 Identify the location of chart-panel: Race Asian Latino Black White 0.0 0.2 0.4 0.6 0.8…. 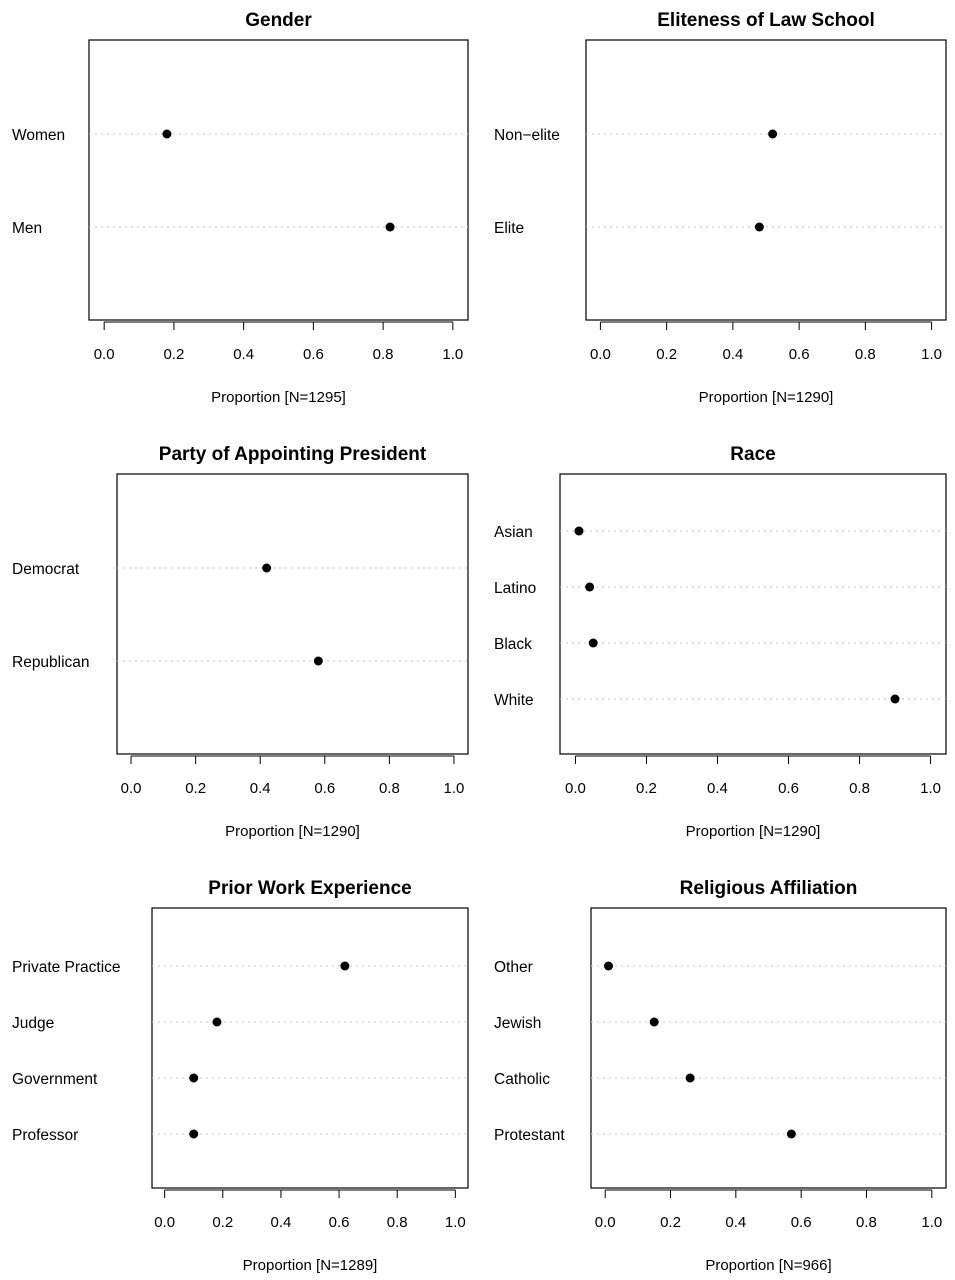
(720, 642).